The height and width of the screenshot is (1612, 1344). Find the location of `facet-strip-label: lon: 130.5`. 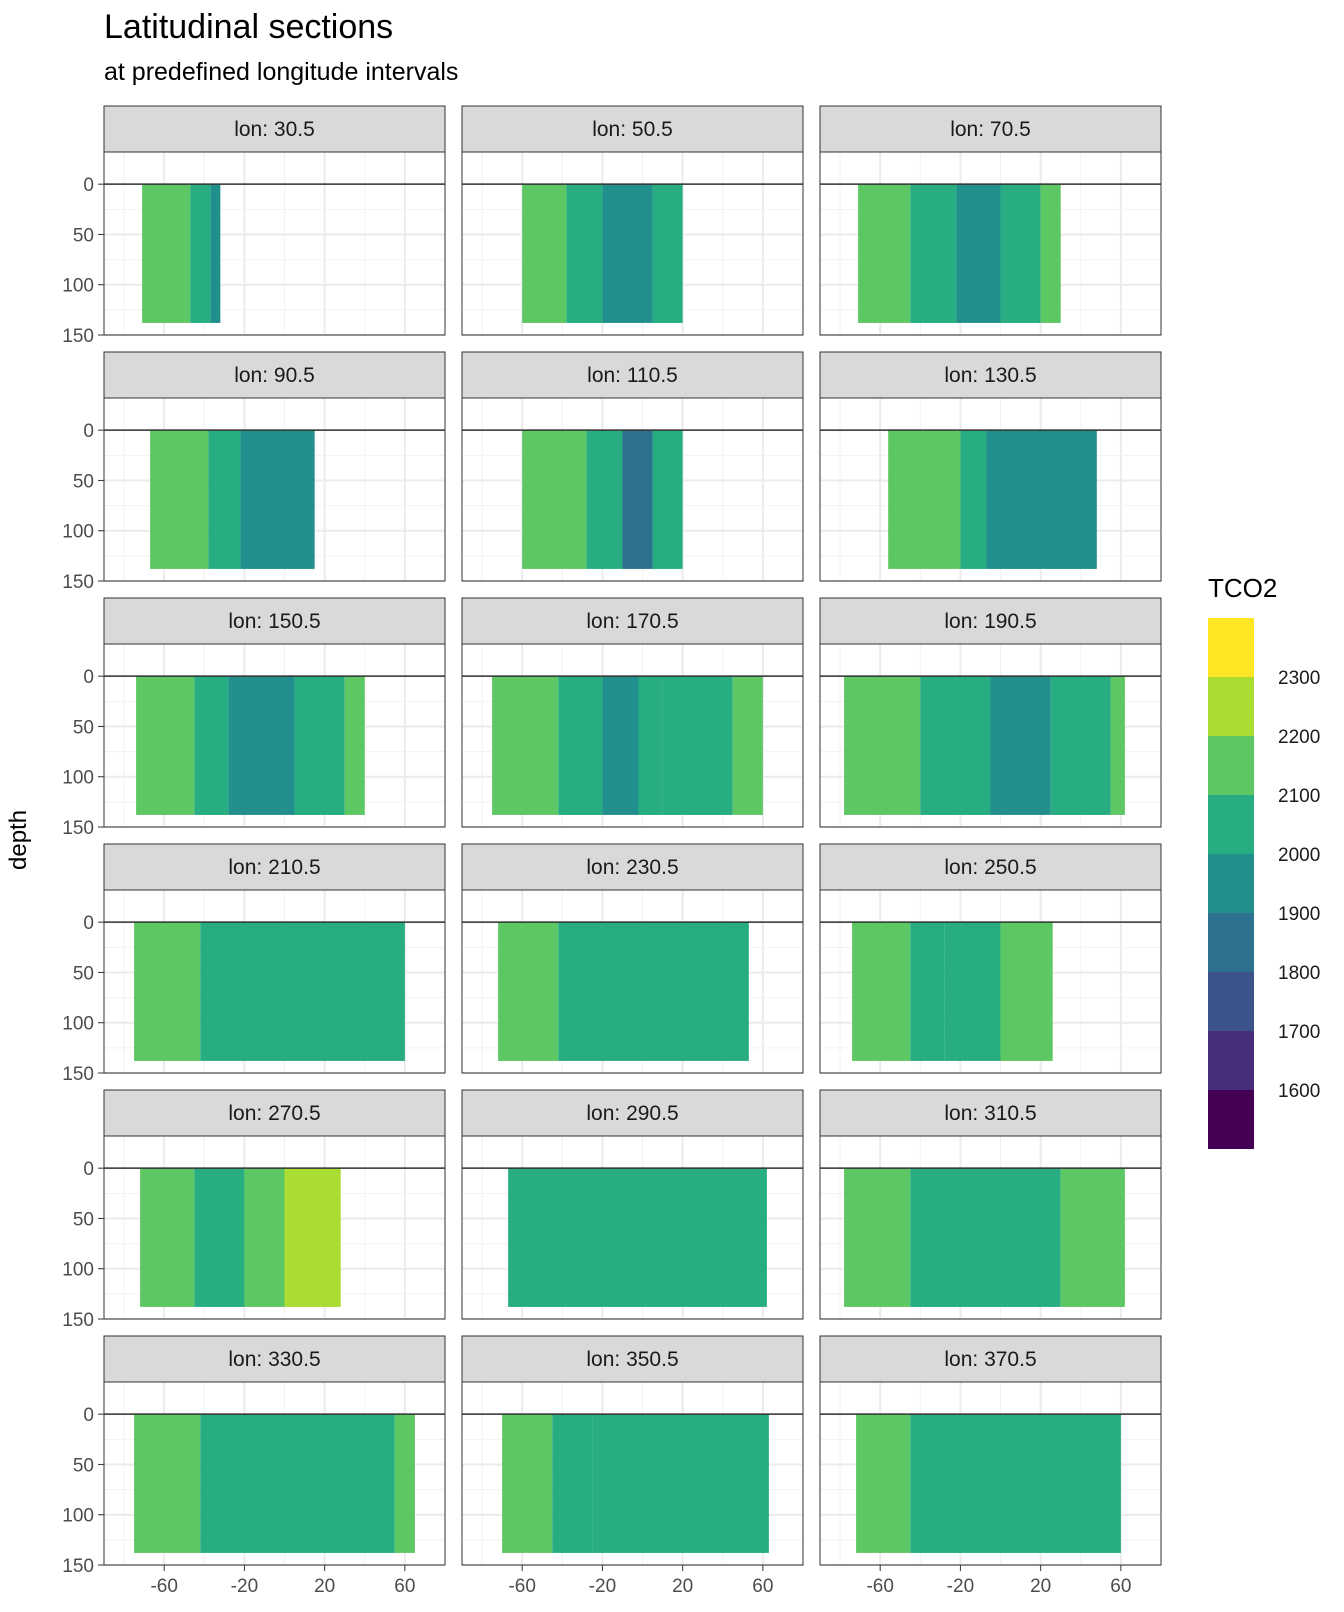

facet-strip-label: lon: 130.5 is located at coordinates (990, 375).